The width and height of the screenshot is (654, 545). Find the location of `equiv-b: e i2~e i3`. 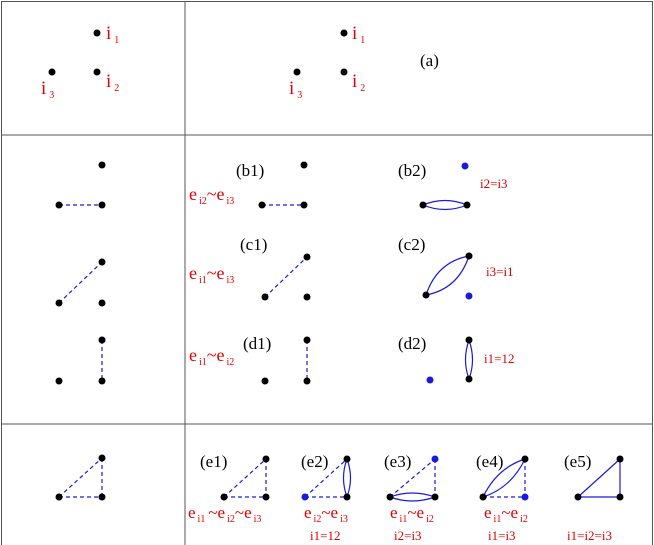

equiv-b: e i2~e i3 is located at coordinates (211, 195).